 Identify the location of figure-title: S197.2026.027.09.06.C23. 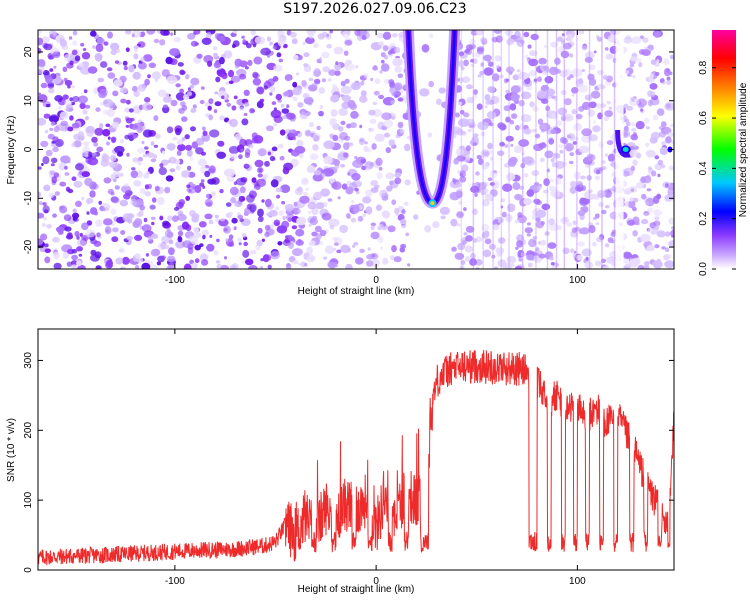
(375, 9).